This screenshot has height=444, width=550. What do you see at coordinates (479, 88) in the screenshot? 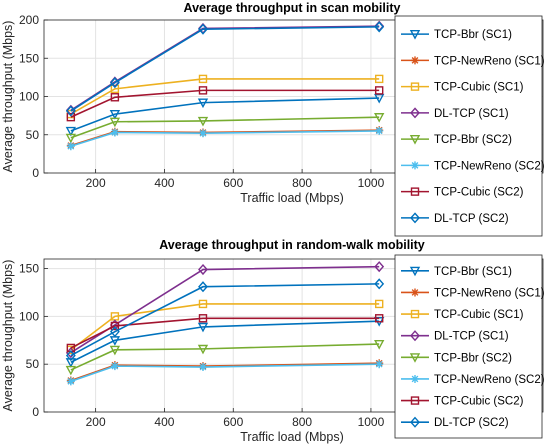
I see `legend-label: TCP-Cubic (SC1)` at bounding box center [479, 88].